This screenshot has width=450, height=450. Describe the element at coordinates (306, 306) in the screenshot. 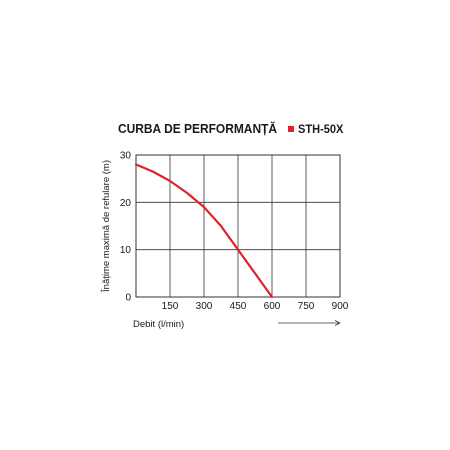

I see `x-tick-label: 750` at that location.